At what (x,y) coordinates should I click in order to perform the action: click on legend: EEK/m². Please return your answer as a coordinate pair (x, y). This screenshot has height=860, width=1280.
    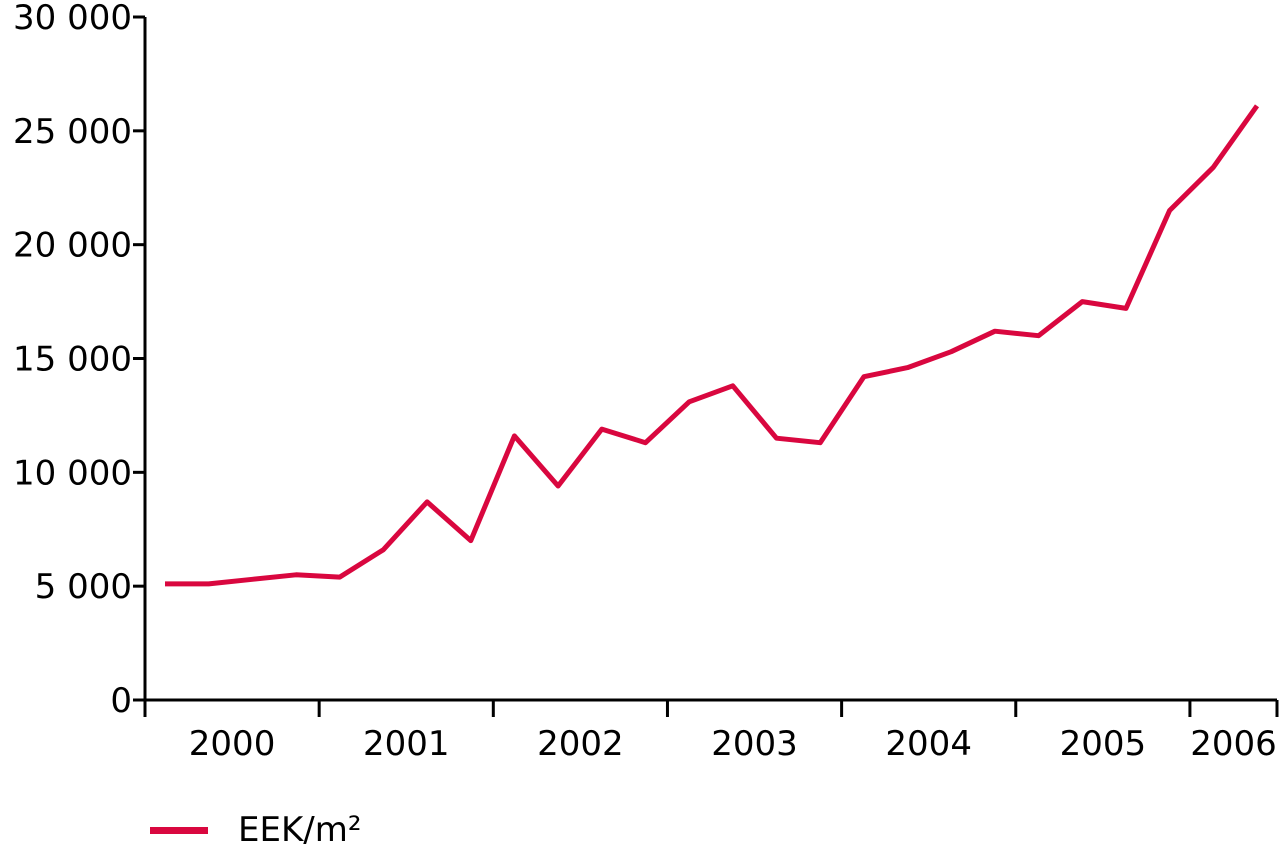
    Looking at the image, I should click on (255, 830).